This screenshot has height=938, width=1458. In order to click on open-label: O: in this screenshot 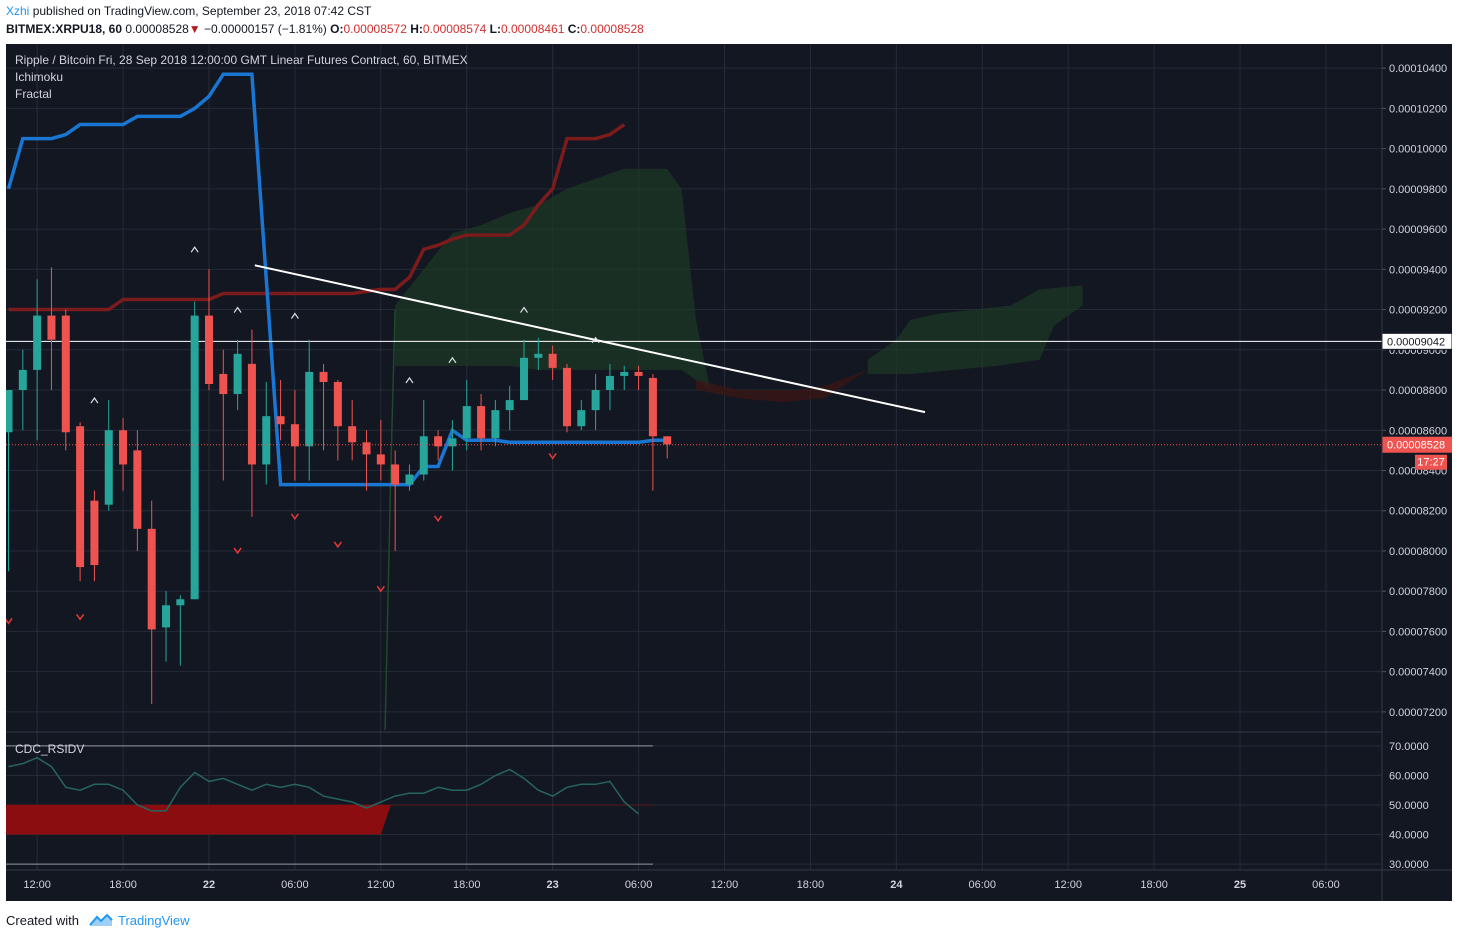, I will do `click(337, 29)`.